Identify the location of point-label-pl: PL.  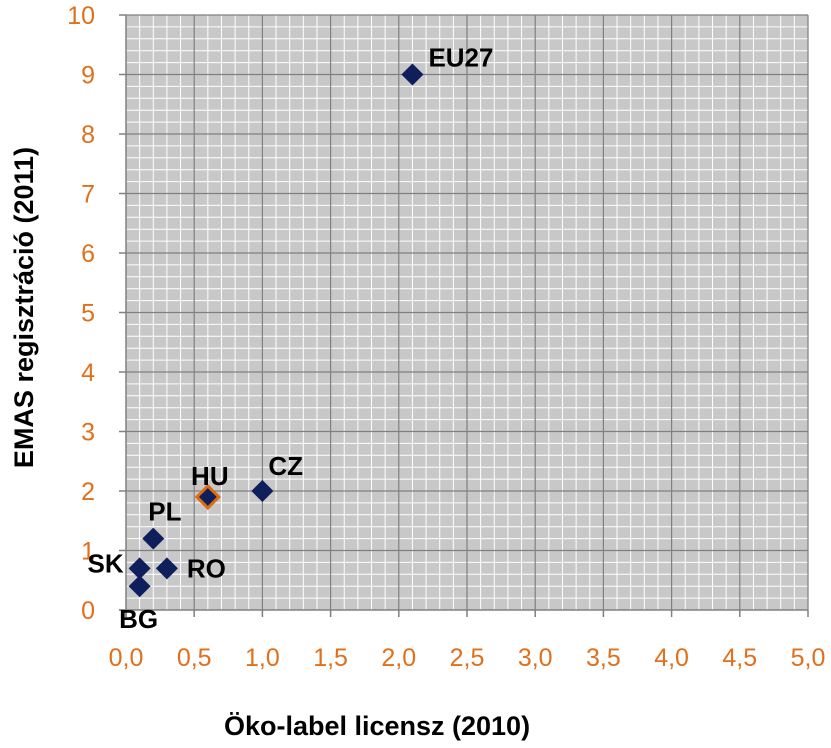
(164, 512).